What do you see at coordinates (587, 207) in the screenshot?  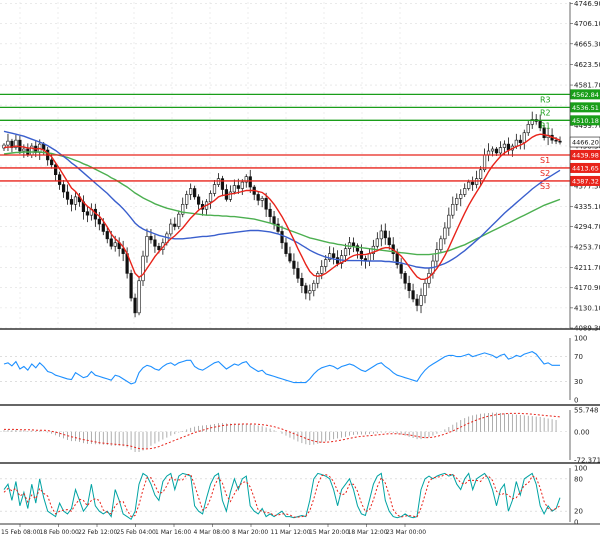 I see `y-tick-label: 4335.10` at bounding box center [587, 207].